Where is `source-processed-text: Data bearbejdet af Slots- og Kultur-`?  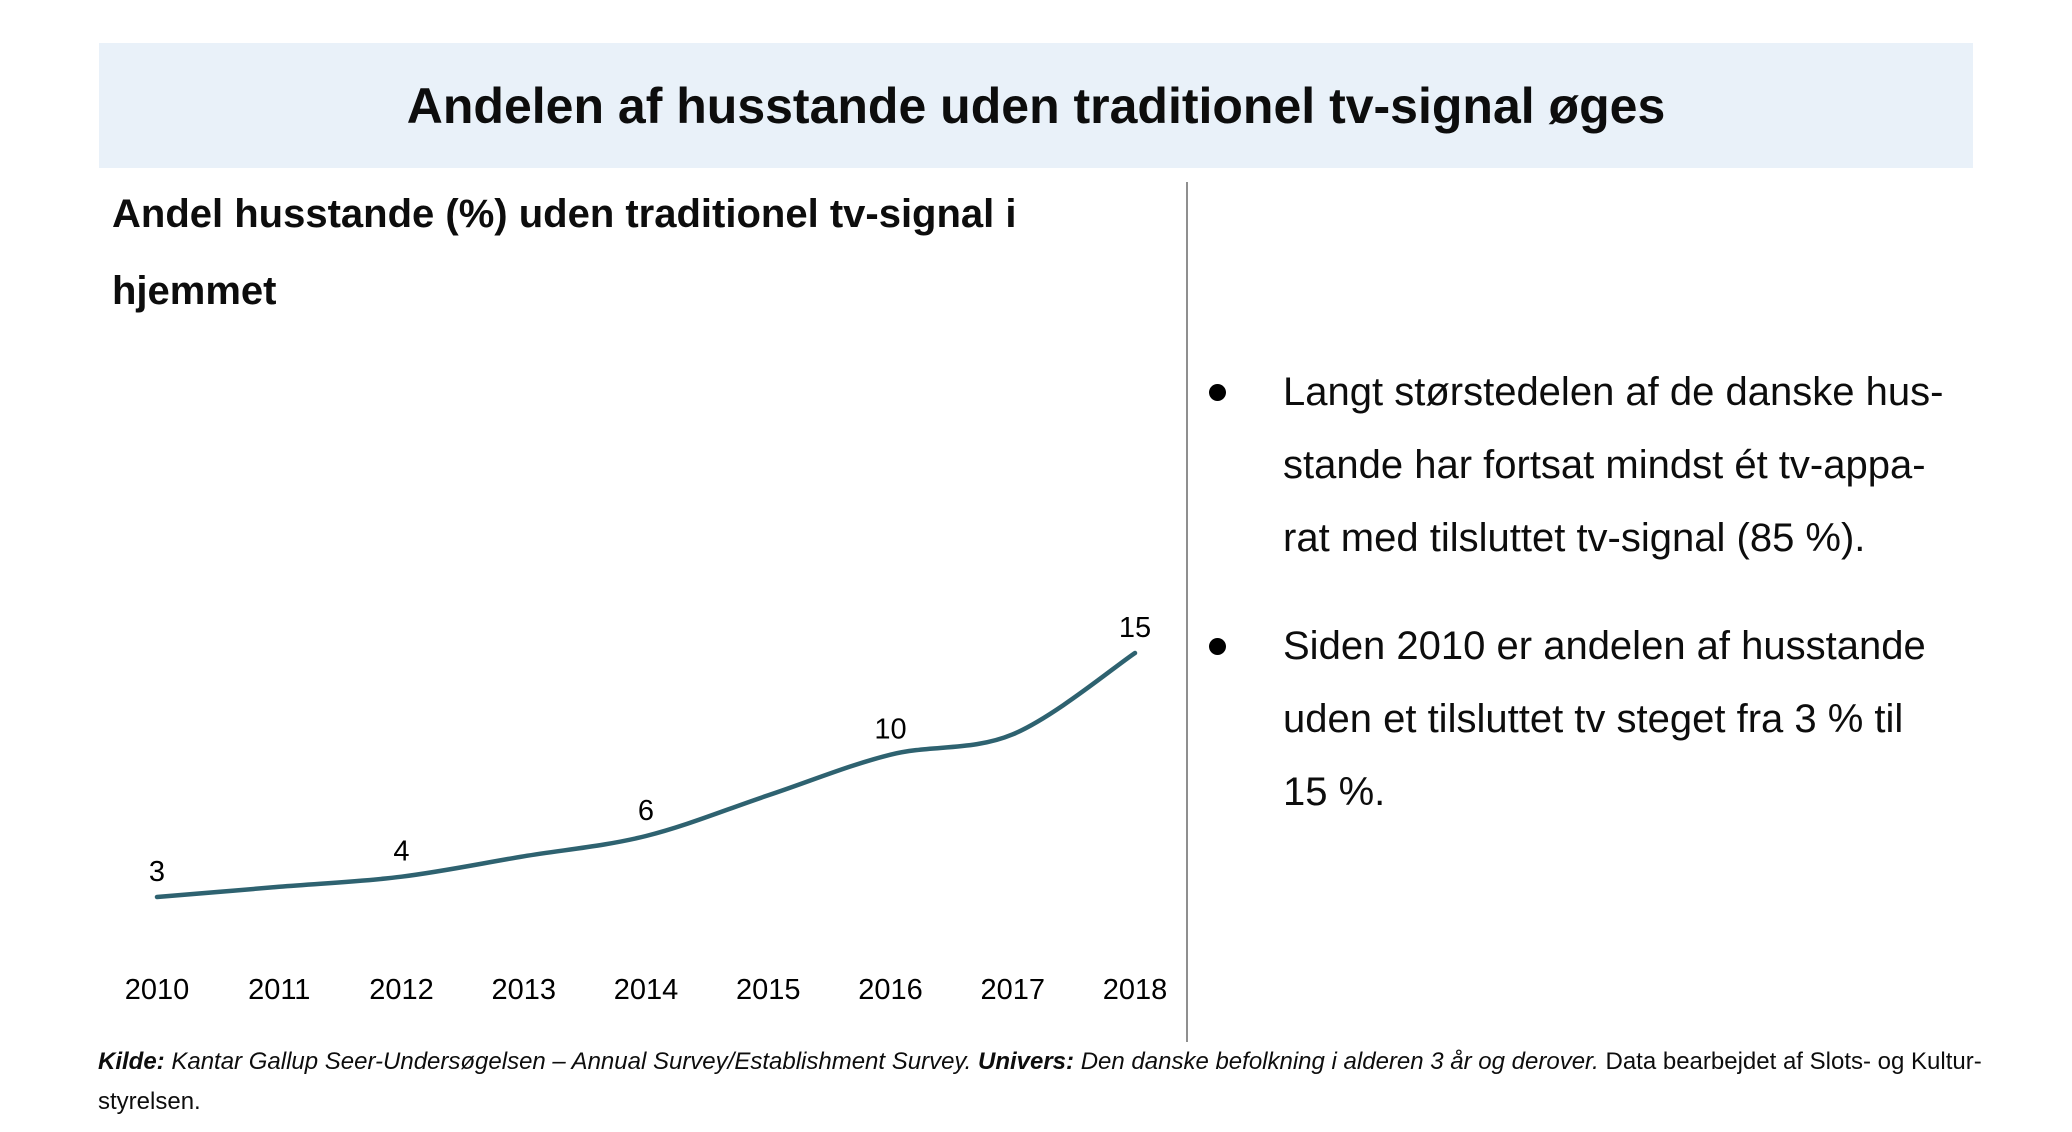
source-processed-text: Data bearbejdet af Slots- og Kultur- is located at coordinates (1793, 1061).